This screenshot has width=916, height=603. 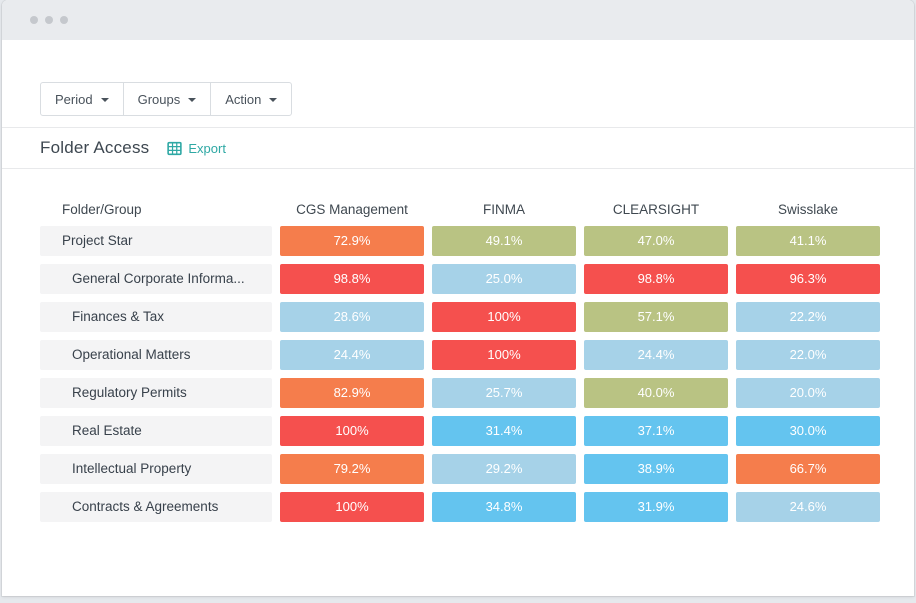 I want to click on action-button-label: Action, so click(x=243, y=99).